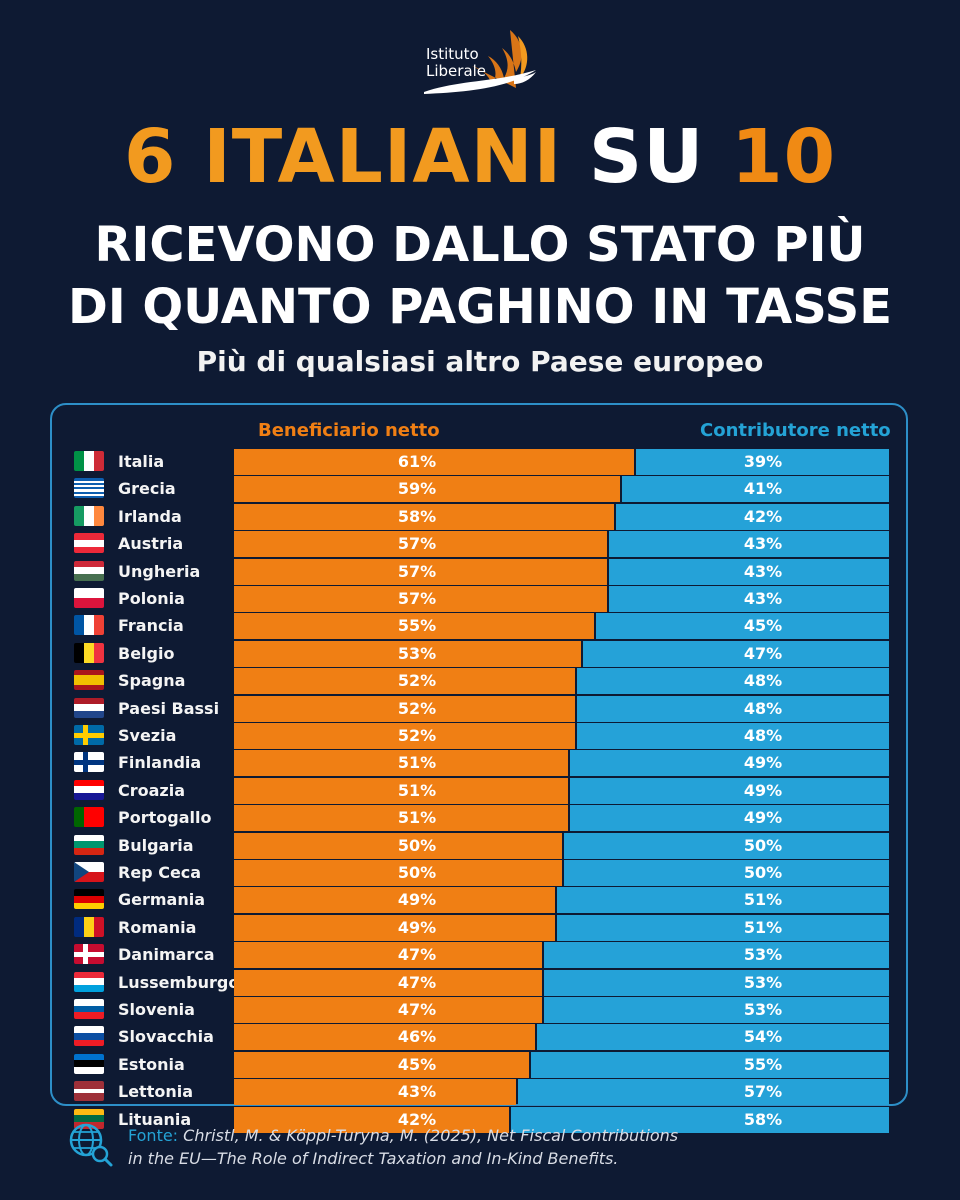 This screenshot has height=1200, width=960. What do you see at coordinates (179, 982) in the screenshot?
I see `country-label: Lussemburgo` at bounding box center [179, 982].